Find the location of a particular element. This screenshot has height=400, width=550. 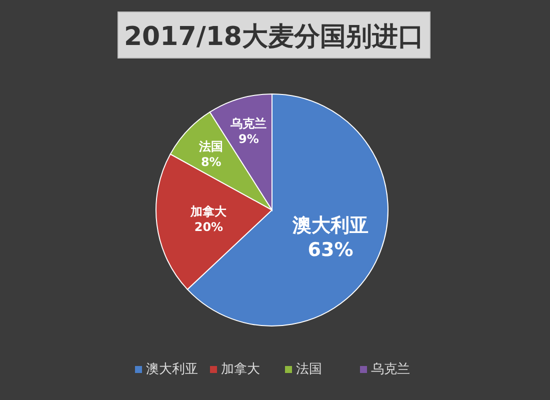

data-label: 20% is located at coordinates (209, 227).